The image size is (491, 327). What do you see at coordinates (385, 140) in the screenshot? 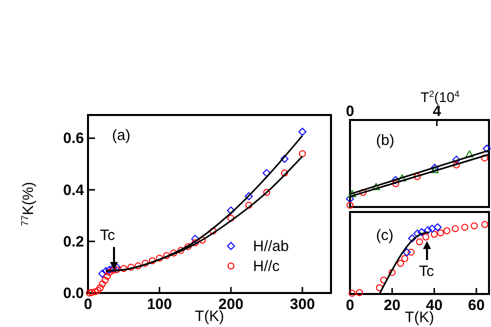
I see `annotation: (b)` at bounding box center [385, 140].